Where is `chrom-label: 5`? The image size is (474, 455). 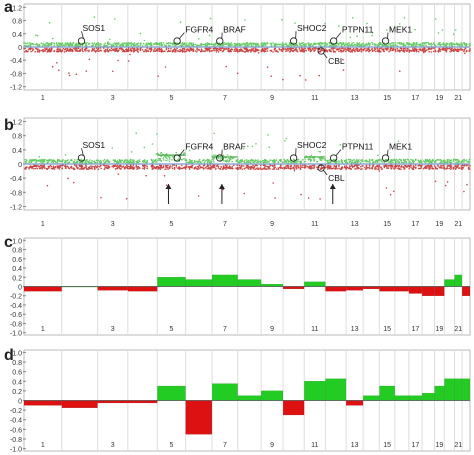 chrom-label: 5 is located at coordinates (172, 445).